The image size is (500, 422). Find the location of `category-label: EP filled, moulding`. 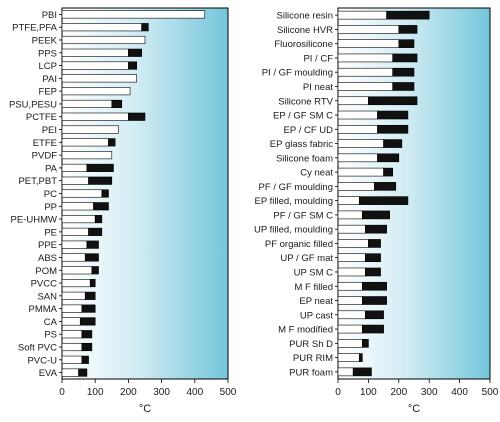

category-label: EP filled, moulding is located at coordinates (293, 201).